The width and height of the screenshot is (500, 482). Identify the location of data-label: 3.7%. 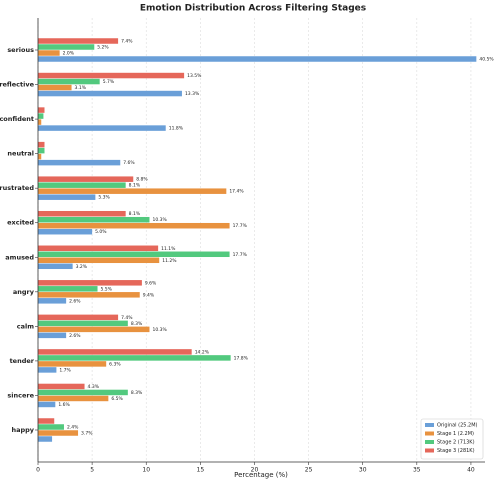
(87, 434).